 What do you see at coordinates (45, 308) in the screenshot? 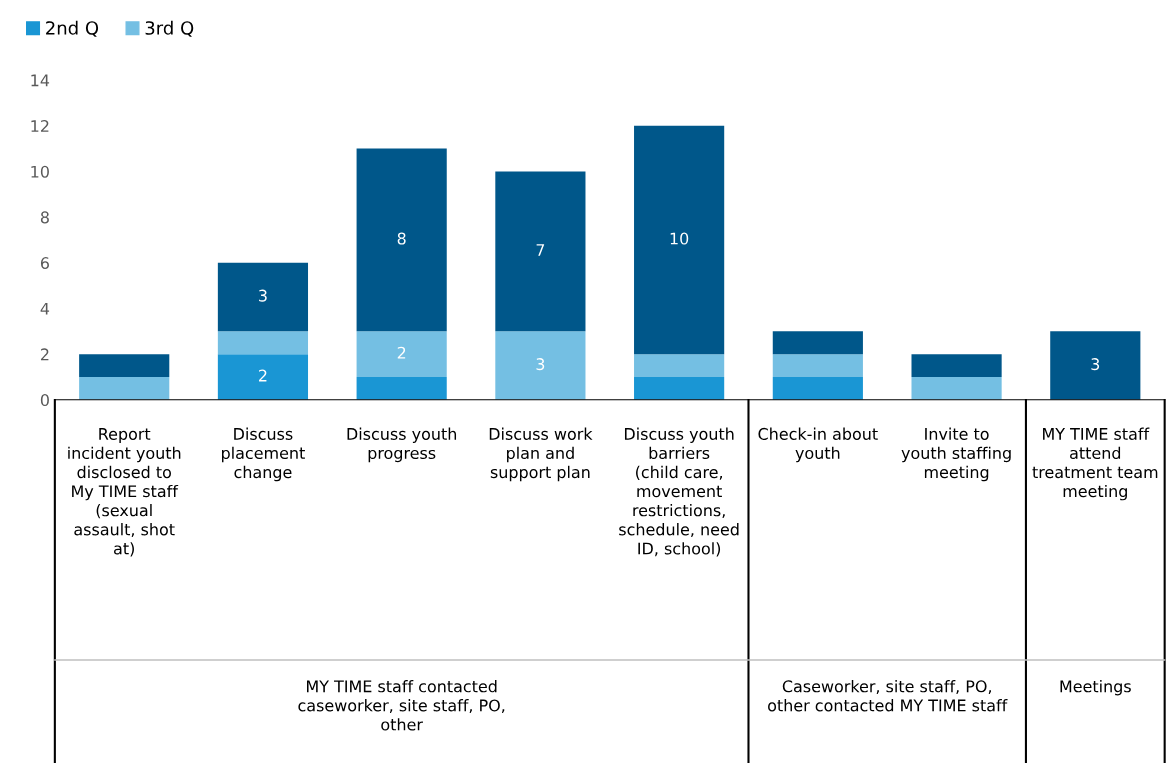
I see `y-tick-label: 4` at bounding box center [45, 308].